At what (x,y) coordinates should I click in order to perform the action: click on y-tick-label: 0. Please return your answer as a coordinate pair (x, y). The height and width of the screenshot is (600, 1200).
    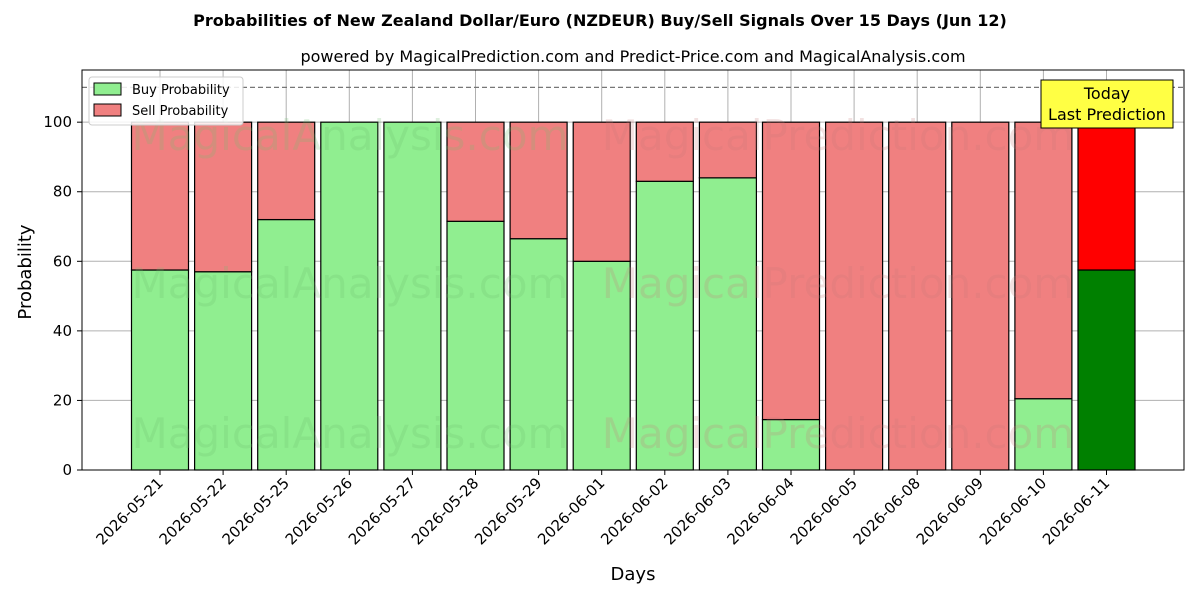
    Looking at the image, I should click on (67, 470).